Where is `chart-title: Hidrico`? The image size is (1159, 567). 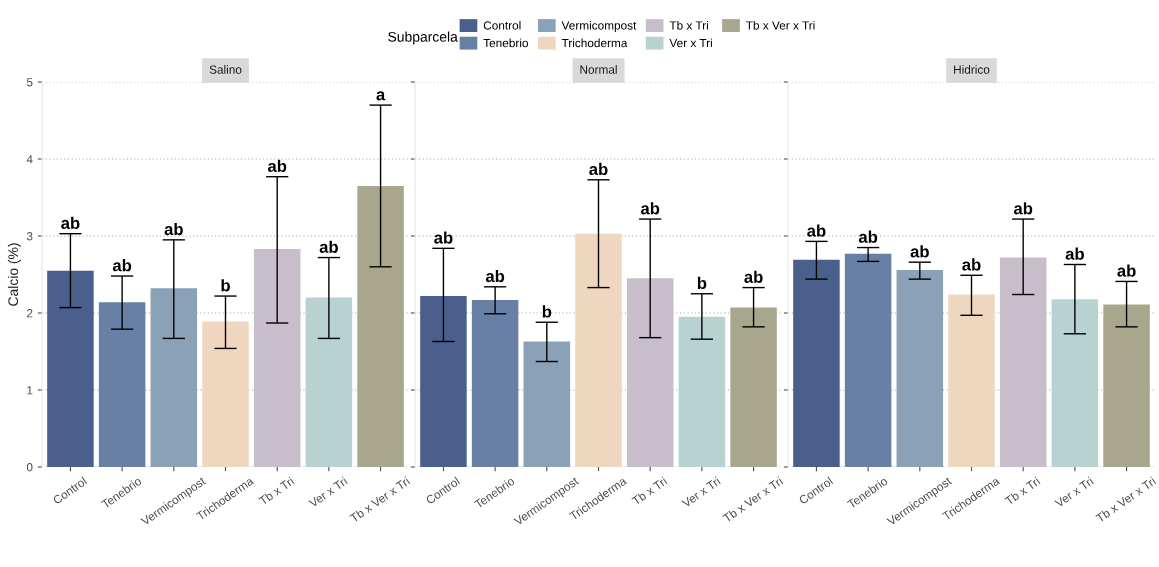 chart-title: Hidrico is located at coordinates (972, 69).